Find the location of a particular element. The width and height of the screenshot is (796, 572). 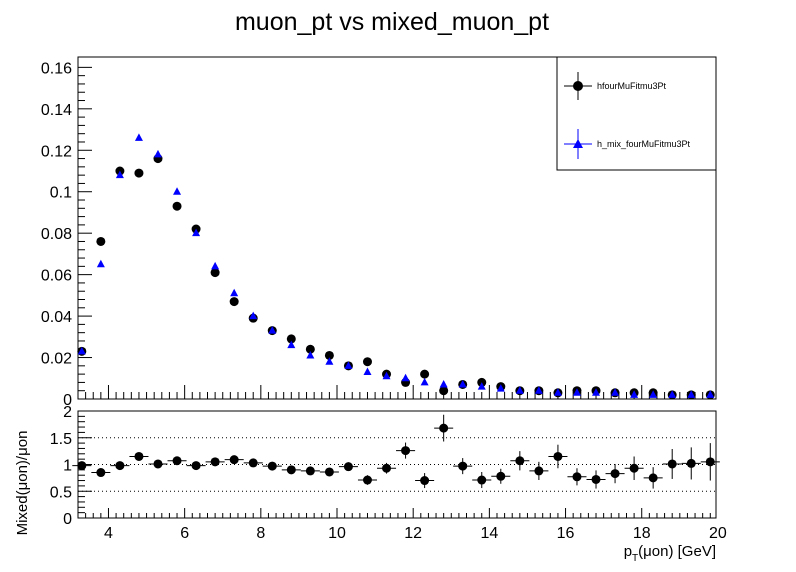

ratio-y-axis: 0 0.5 1 1.5 2 is located at coordinates (71, 466).